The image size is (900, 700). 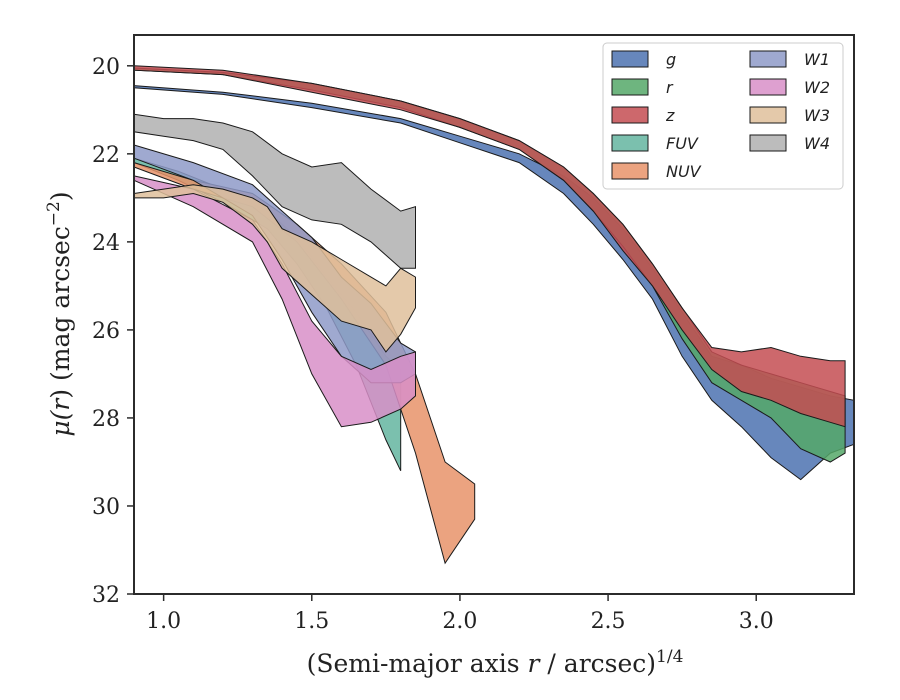 I want to click on legend-label-w2: W2, so click(x=817, y=87).